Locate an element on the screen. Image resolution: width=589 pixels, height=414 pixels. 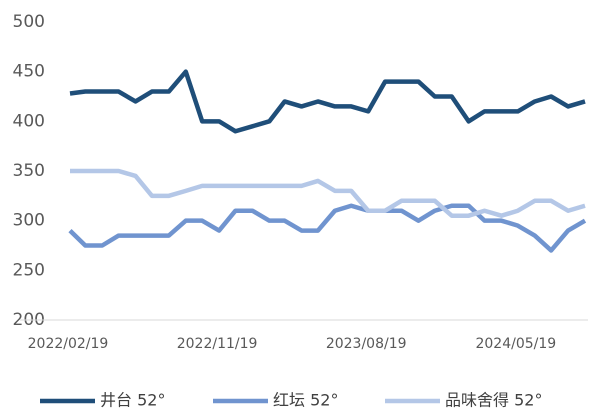
x-tick-label: 2022/02/19 is located at coordinates (68, 344).